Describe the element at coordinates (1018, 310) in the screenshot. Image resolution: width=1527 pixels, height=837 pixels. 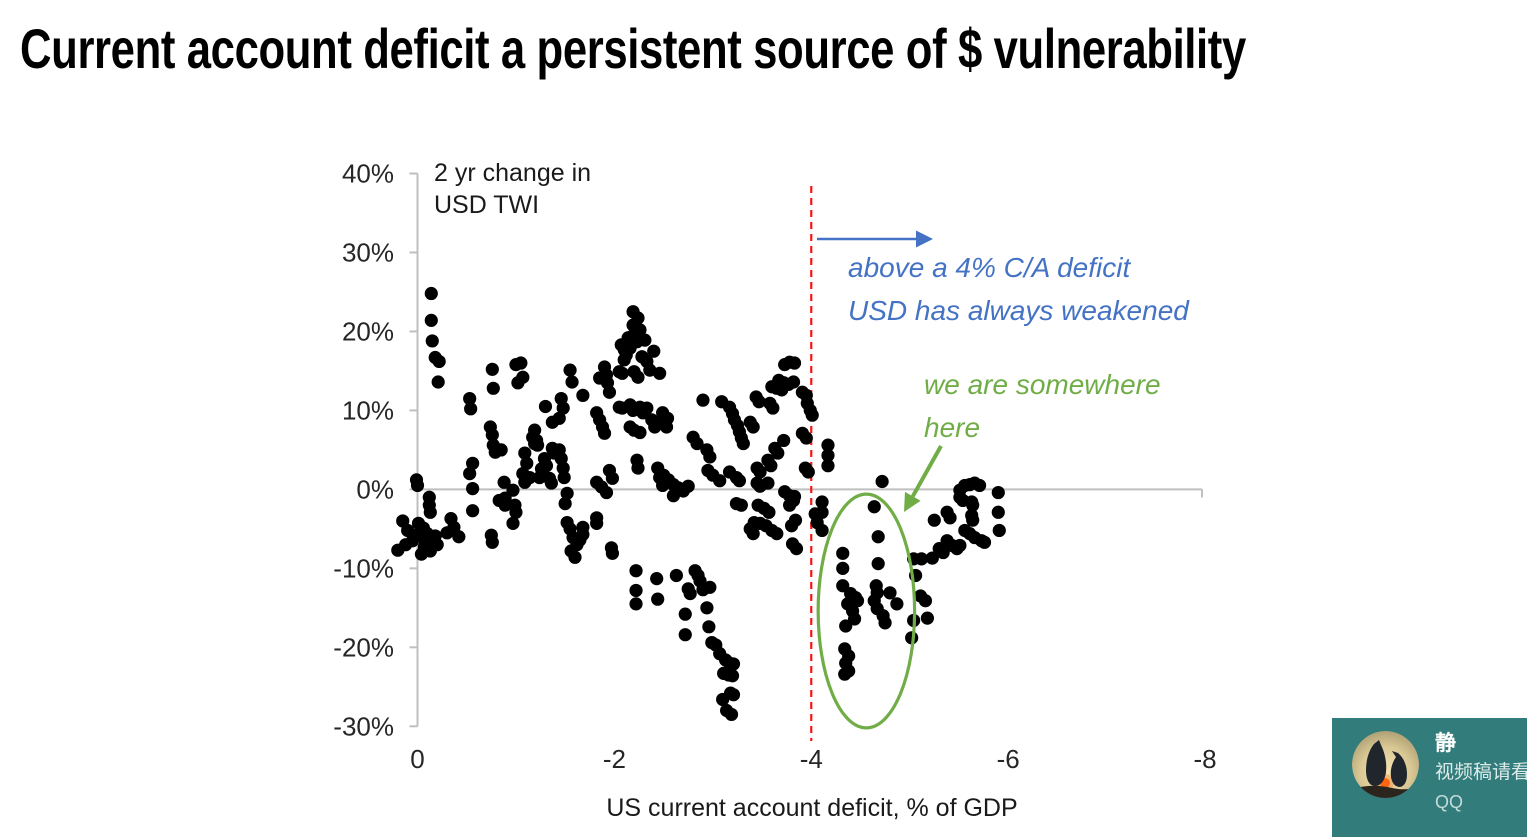
I see `annotation-blue-line2: USD has always weakened` at that location.